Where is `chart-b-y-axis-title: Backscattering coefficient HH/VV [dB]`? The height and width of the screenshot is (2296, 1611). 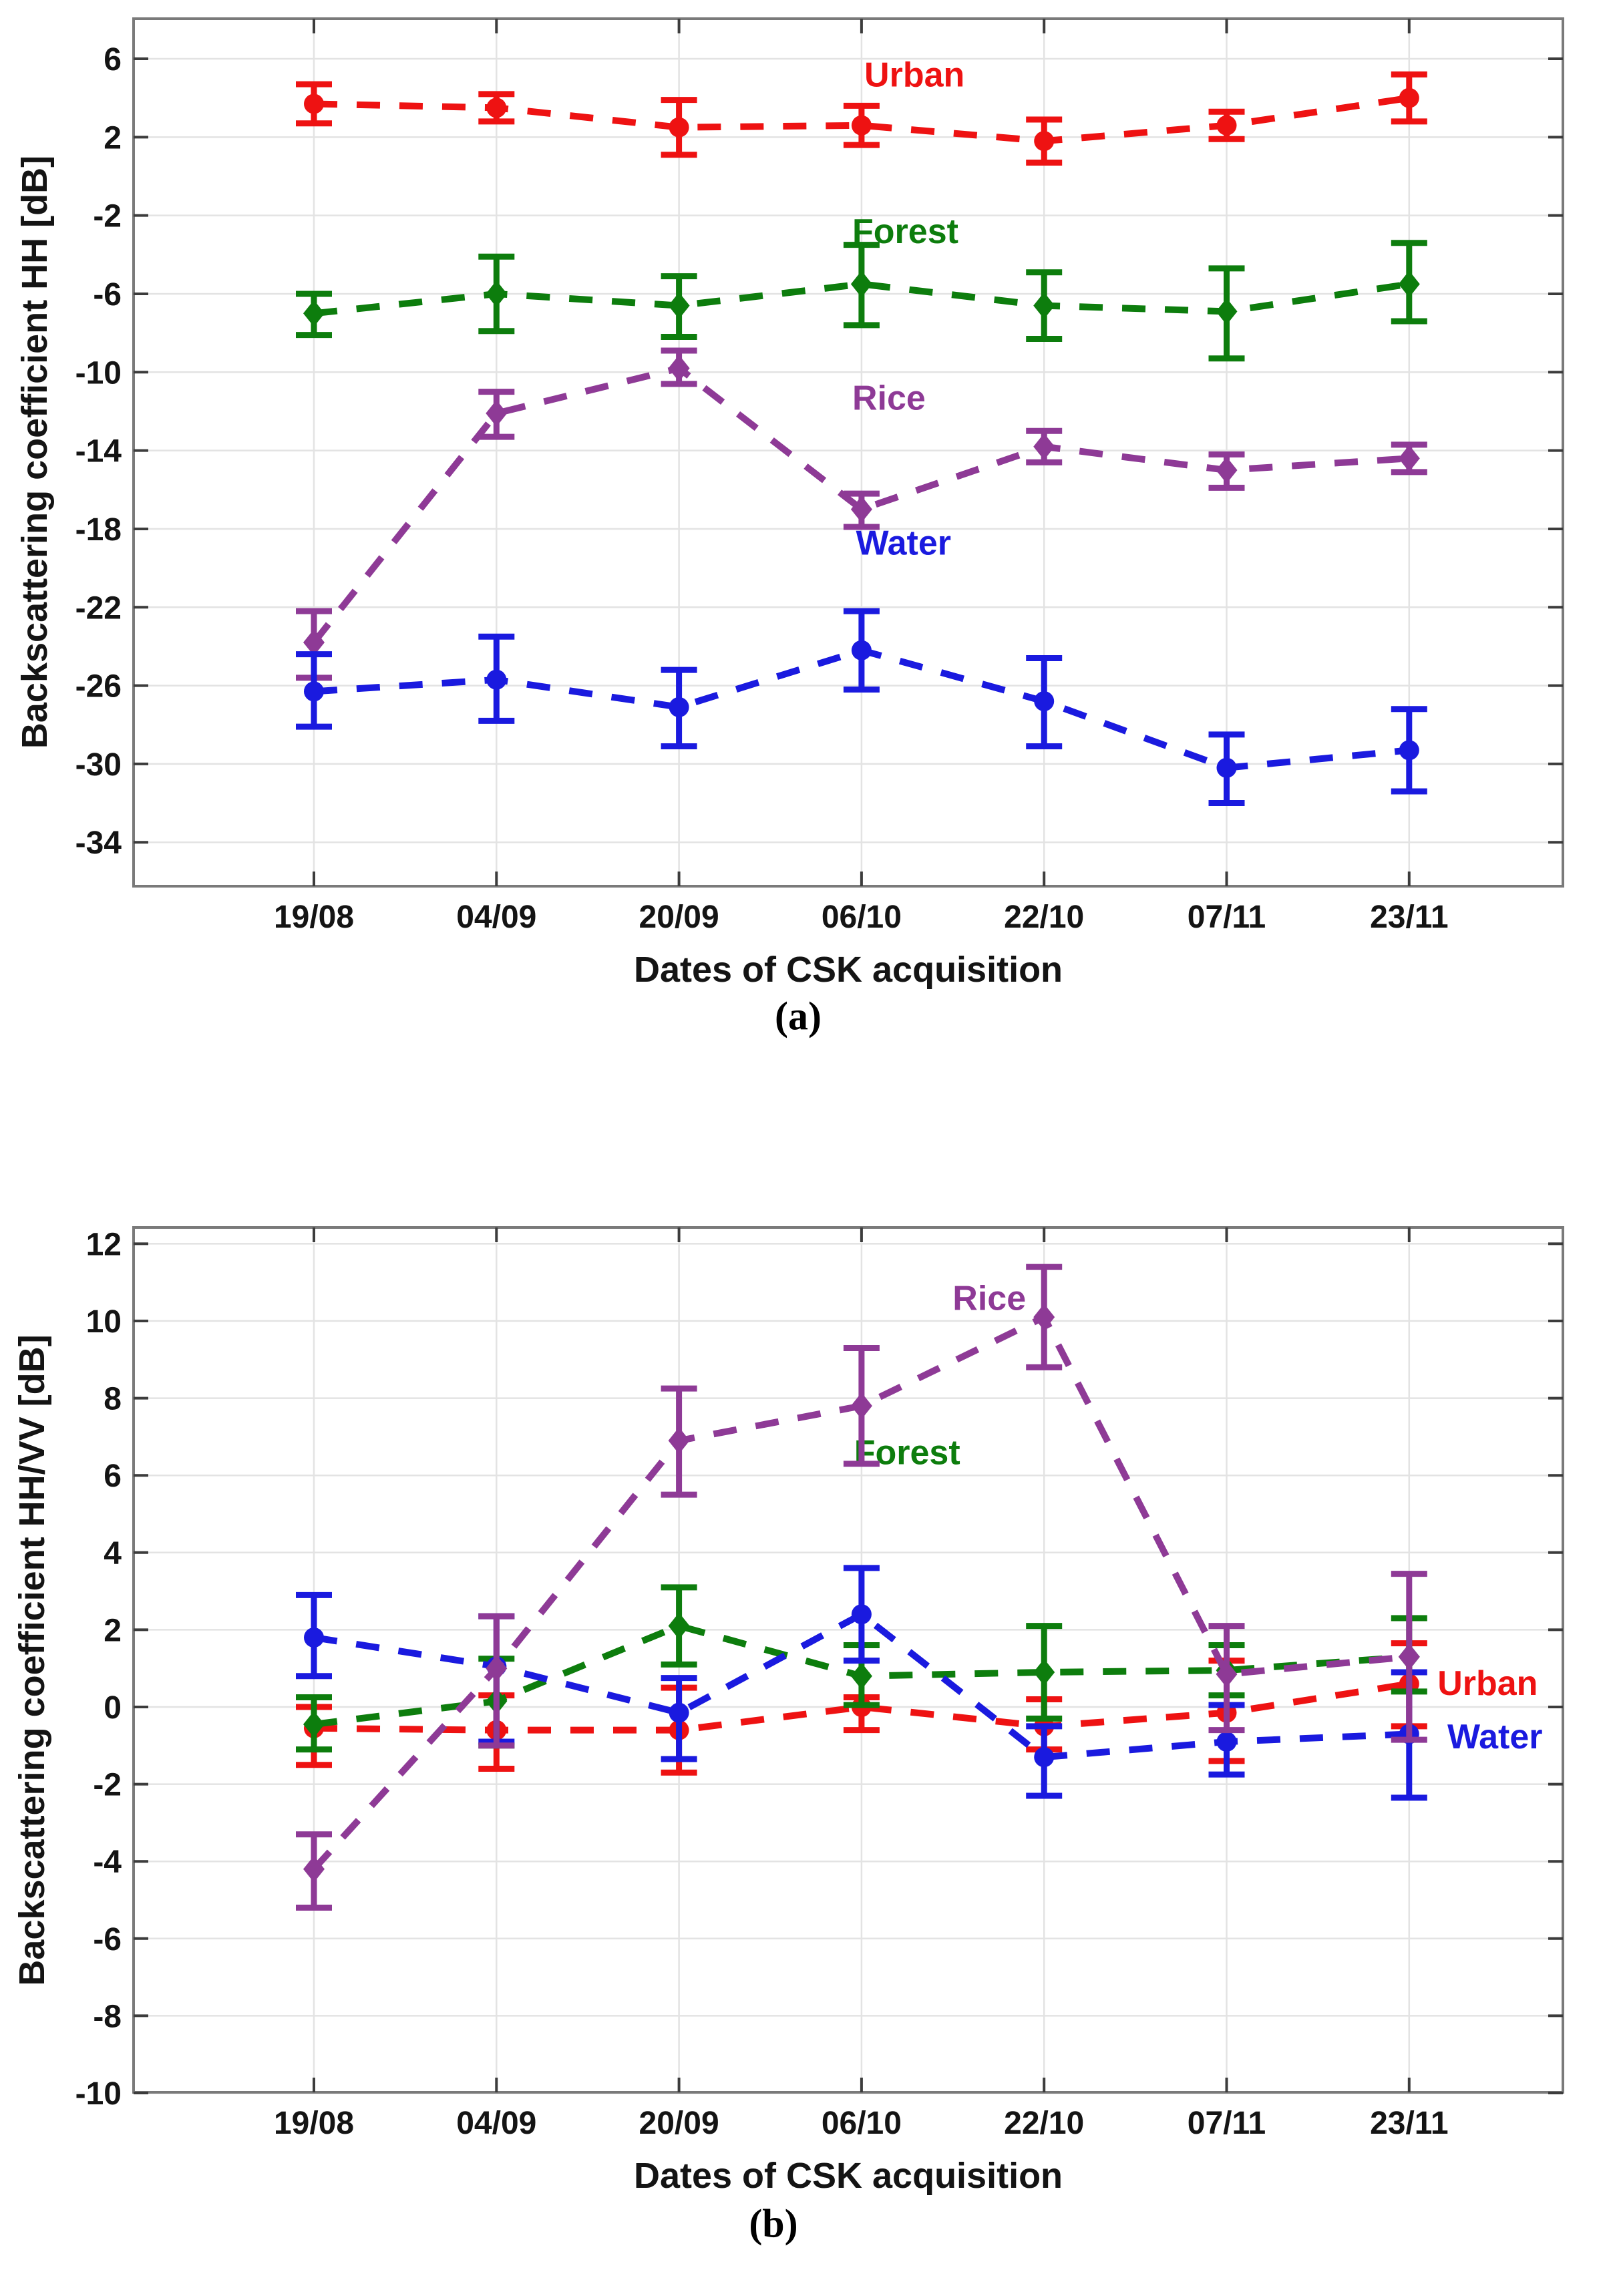
chart-b-y-axis-title: Backscattering coefficient HH/VV [dB] is located at coordinates (32, 1660).